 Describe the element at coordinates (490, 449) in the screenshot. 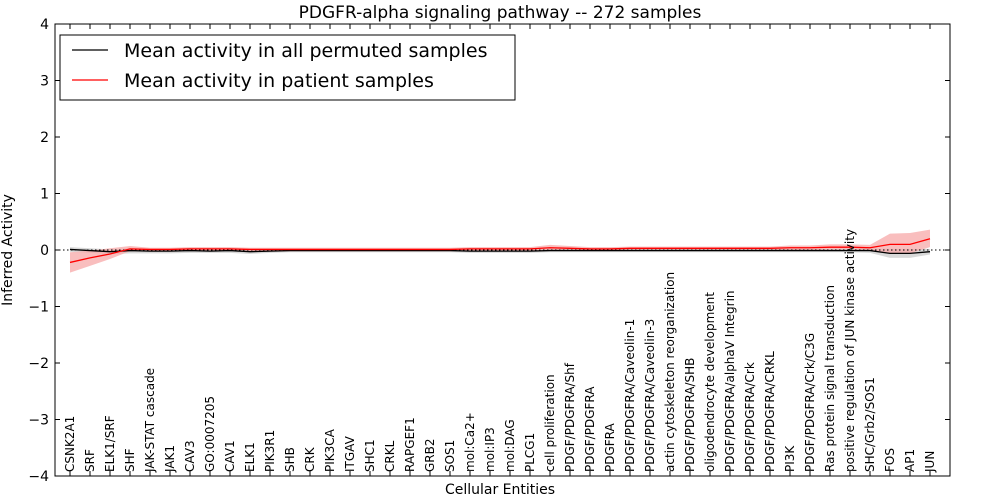

I see `x-tick-label: mol:IP3` at that location.